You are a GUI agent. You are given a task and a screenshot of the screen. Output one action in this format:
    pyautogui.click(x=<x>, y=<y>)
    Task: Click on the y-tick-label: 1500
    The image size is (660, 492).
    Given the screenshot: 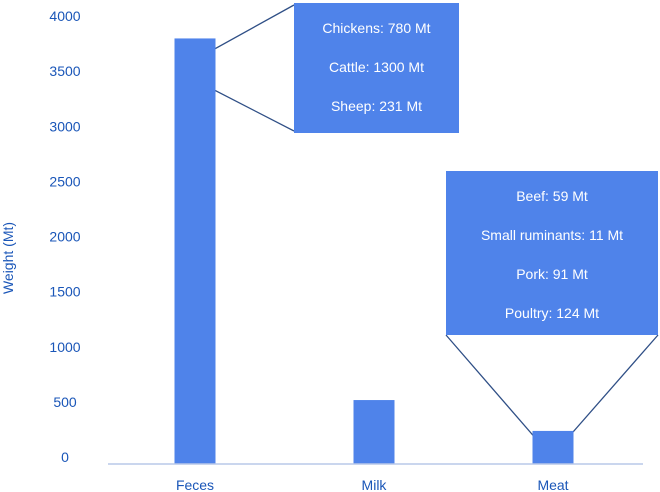 What is the action you would take?
    pyautogui.click(x=64, y=292)
    